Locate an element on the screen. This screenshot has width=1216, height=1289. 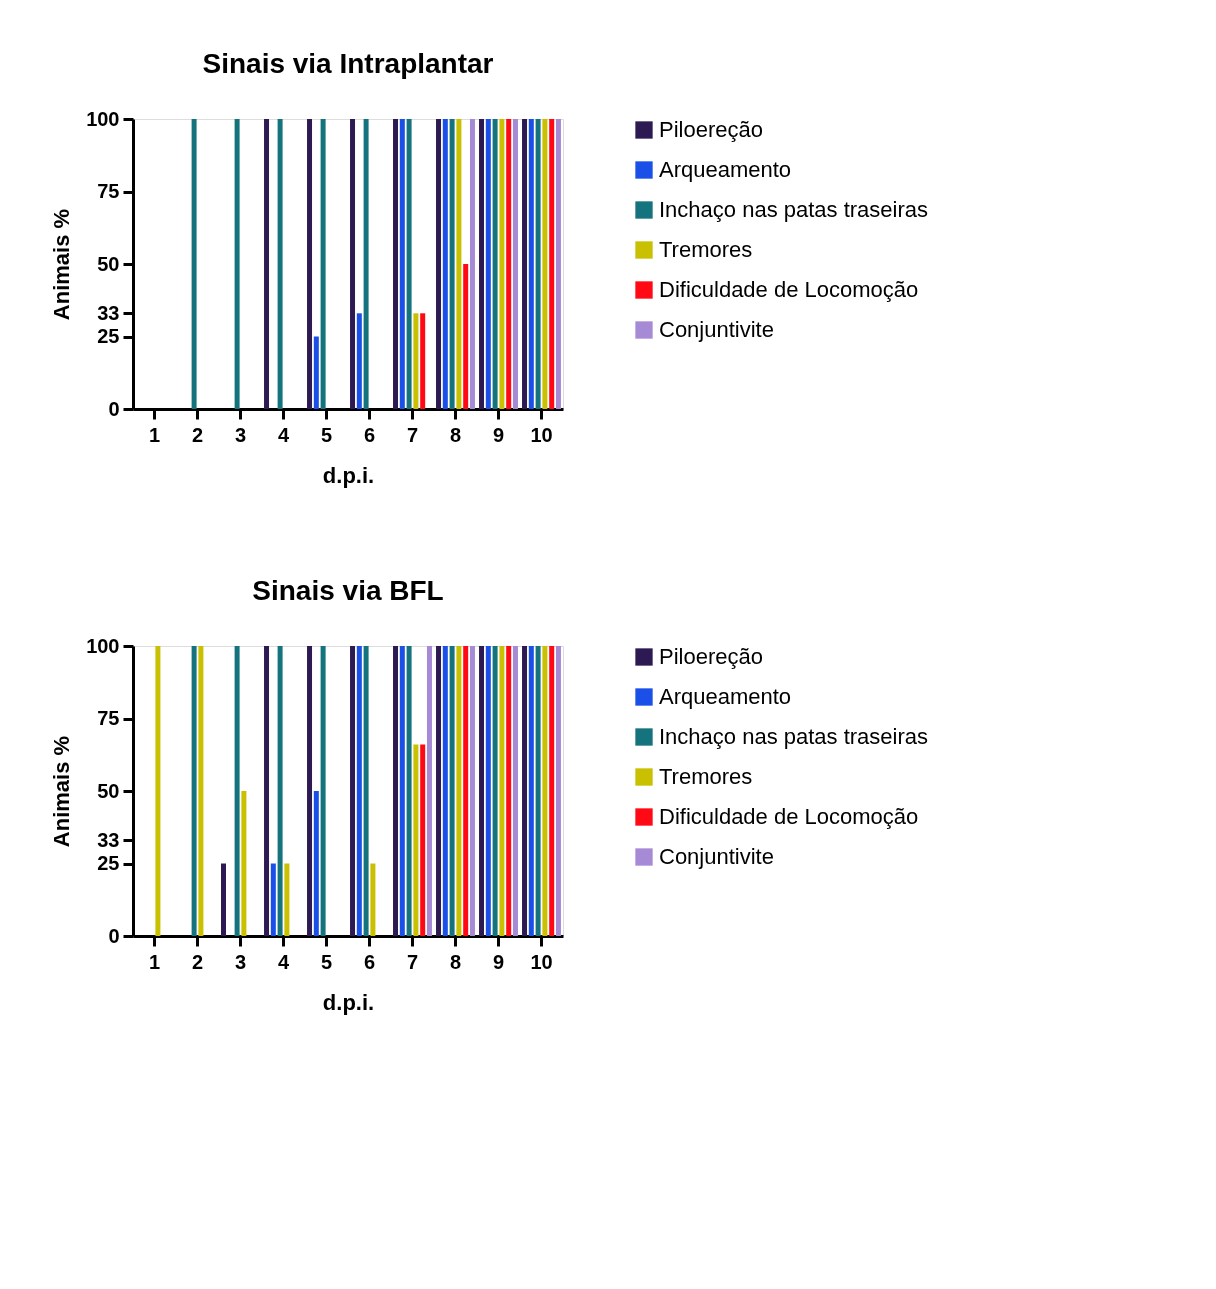
x-tick-label: 5 is located at coordinates (326, 434).